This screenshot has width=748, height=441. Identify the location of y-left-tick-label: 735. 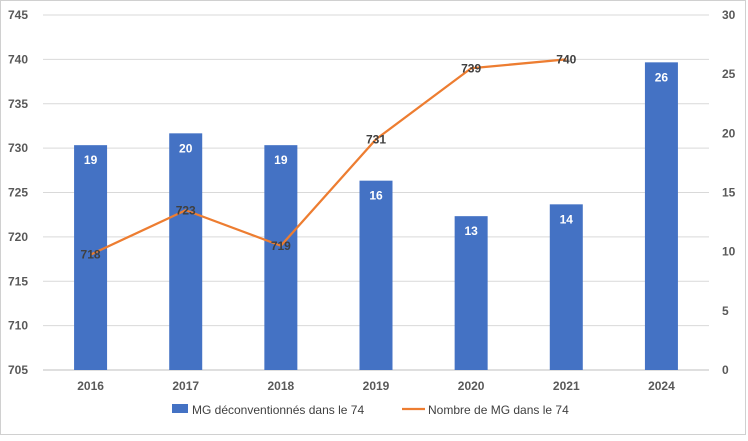
(18, 104).